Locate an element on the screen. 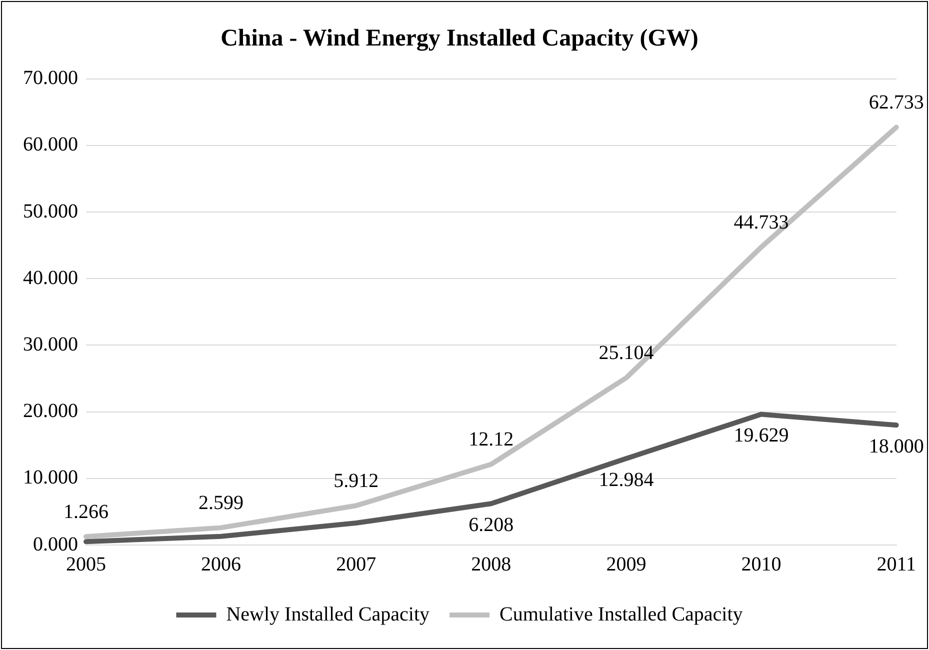 The width and height of the screenshot is (929, 650). data-label: 2.599 is located at coordinates (221, 503).